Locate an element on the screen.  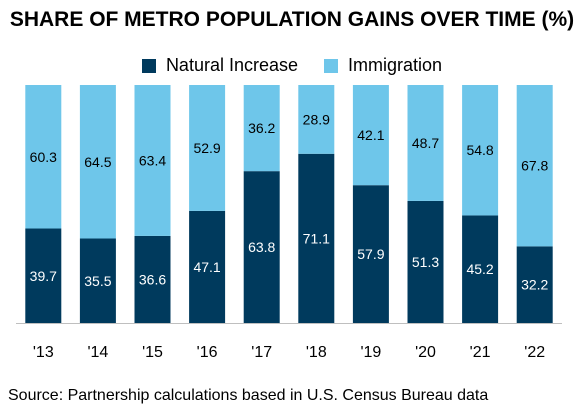
x-tick-label-5: '17 is located at coordinates (261, 352).